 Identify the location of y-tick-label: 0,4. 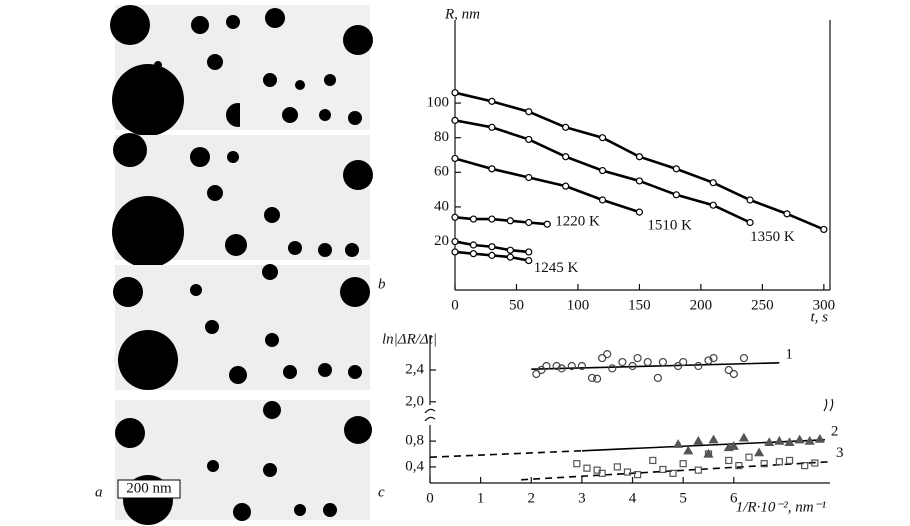
(414, 466).